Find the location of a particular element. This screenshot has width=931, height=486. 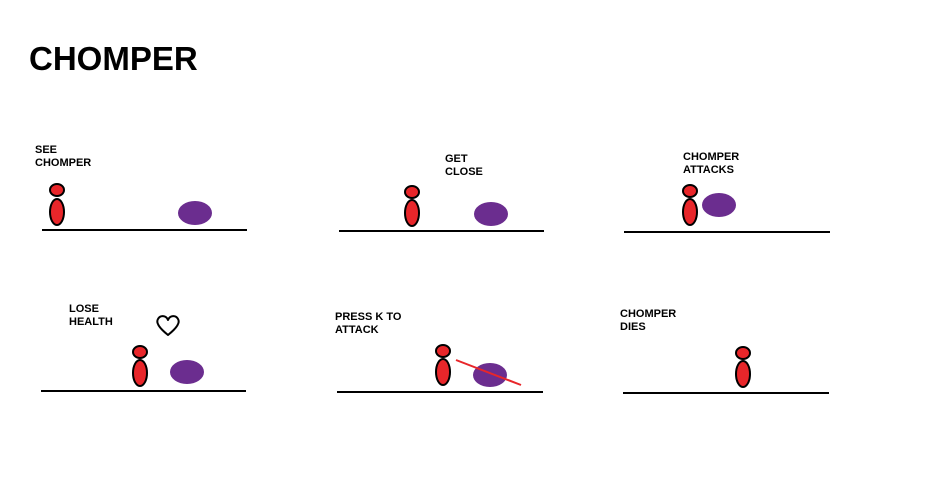

panel-3-player is located at coordinates (690, 205).